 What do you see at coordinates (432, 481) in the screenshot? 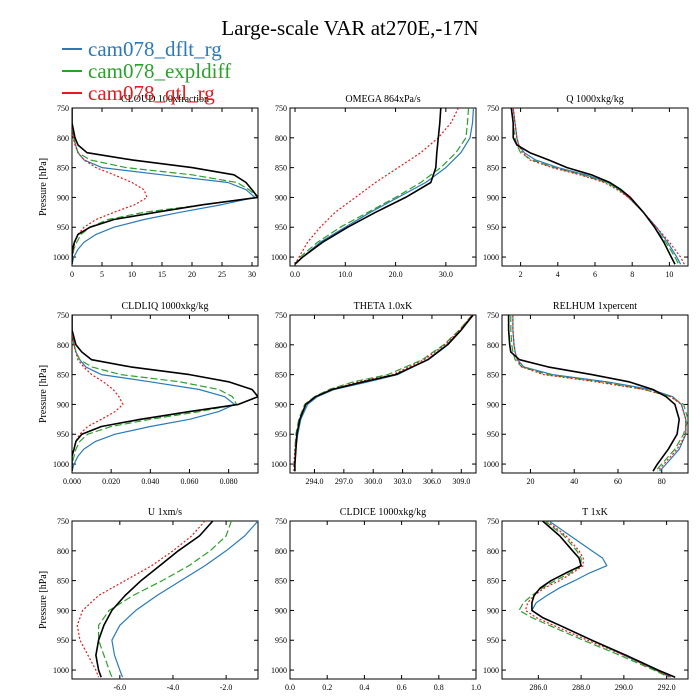
I see `x-tick-label: 306.0` at bounding box center [432, 481].